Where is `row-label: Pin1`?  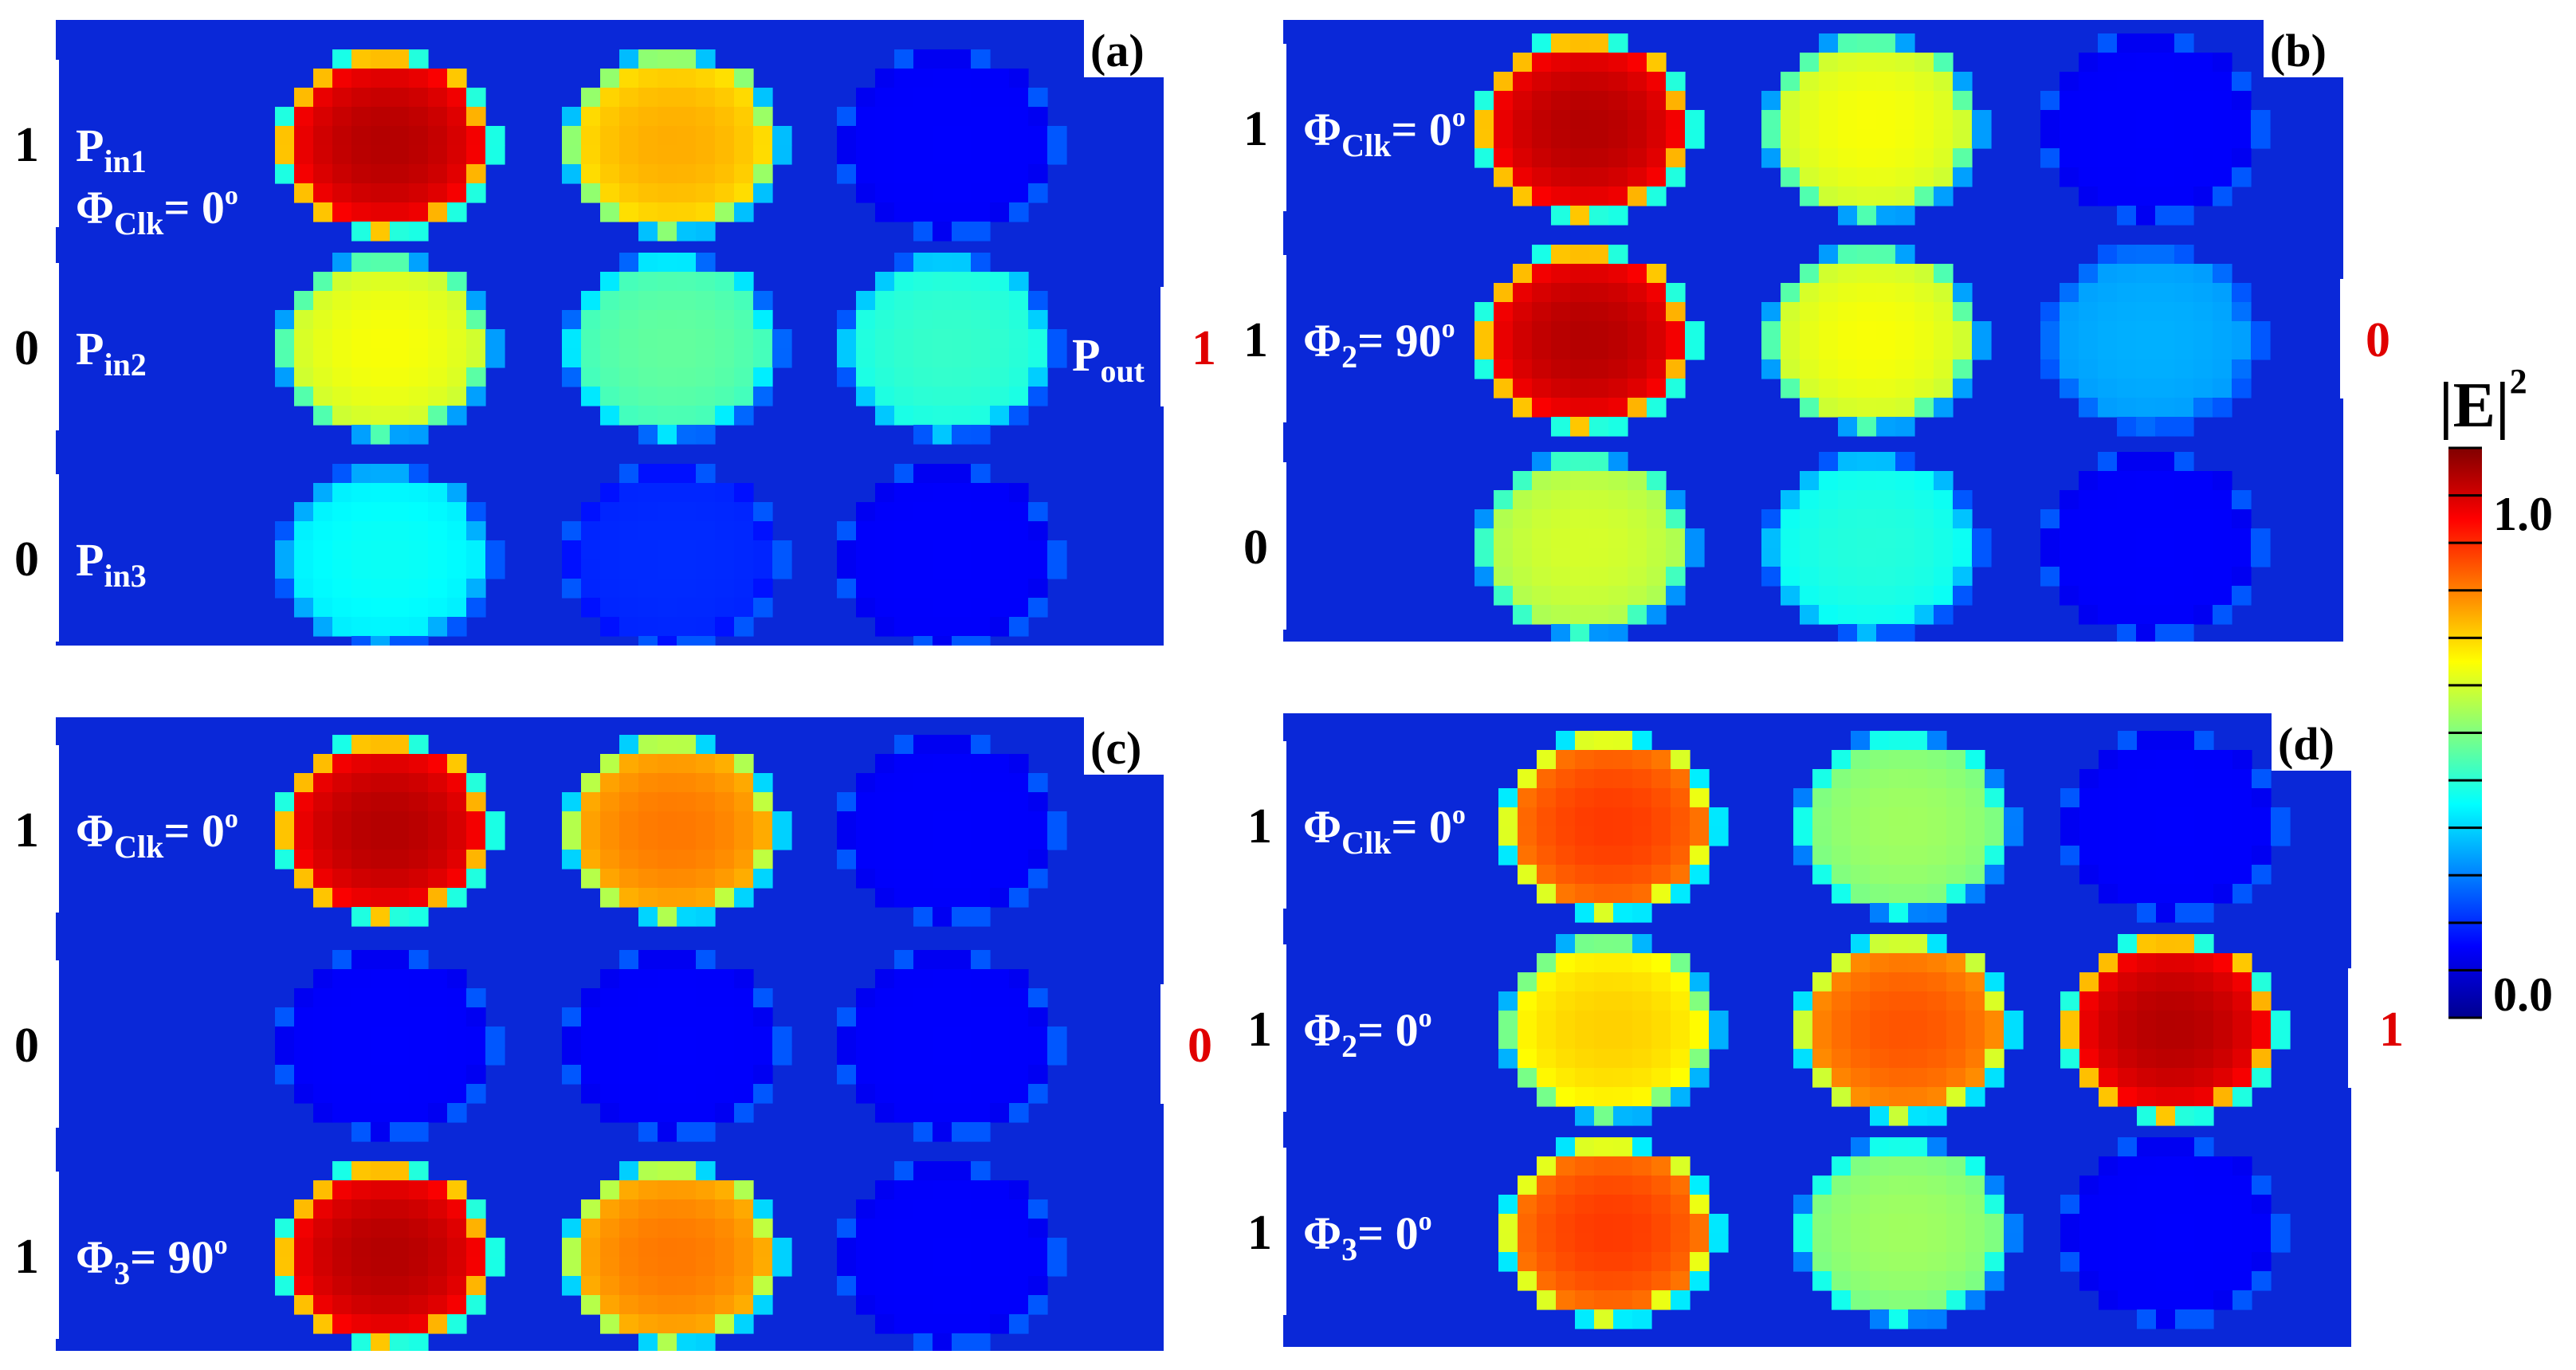
row-label: Pin1 is located at coordinates (111, 149).